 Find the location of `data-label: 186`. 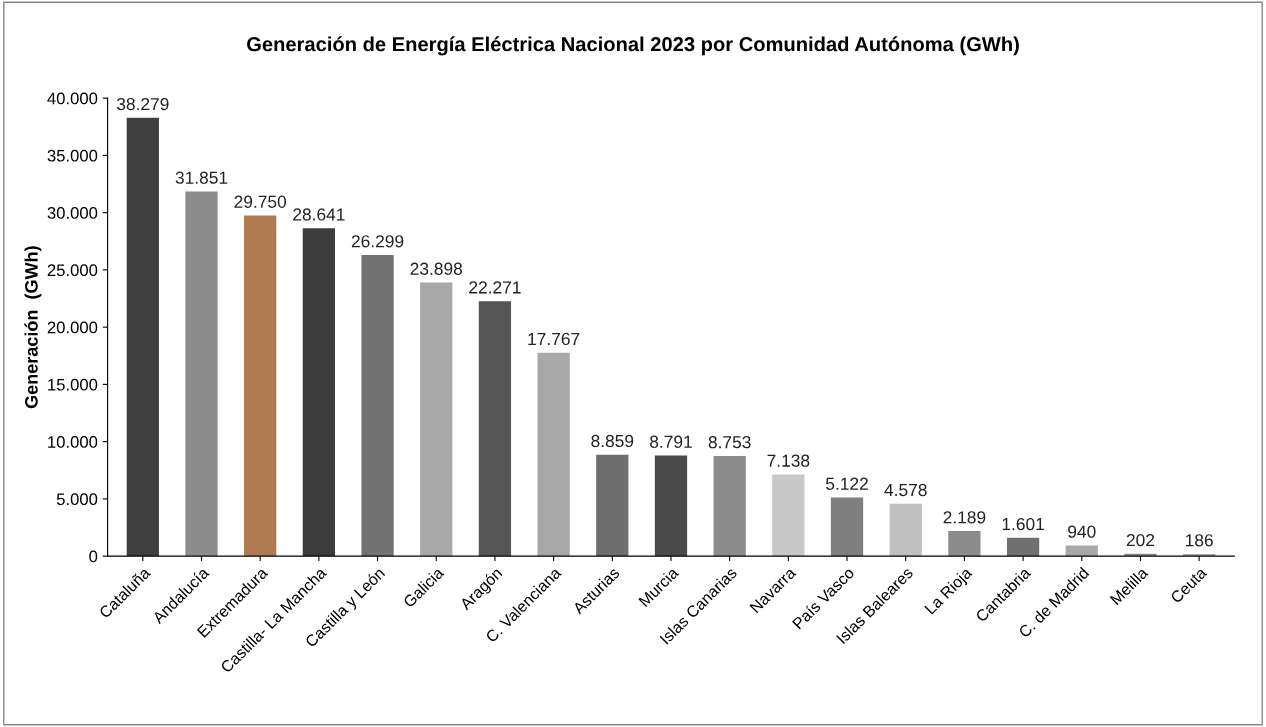

data-label: 186 is located at coordinates (1199, 540).